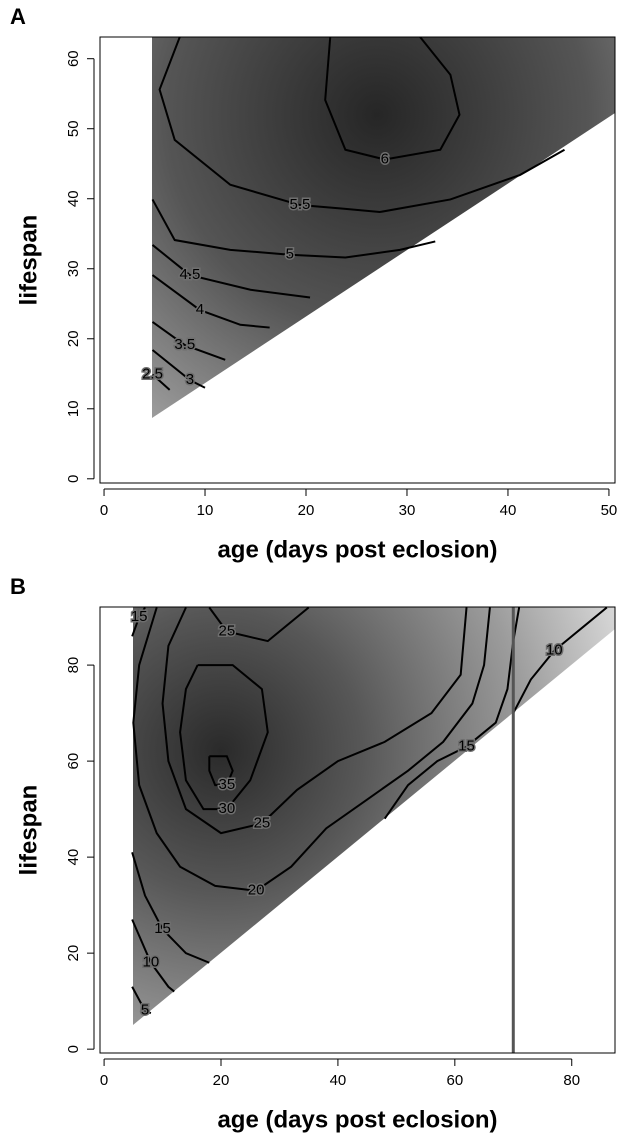  What do you see at coordinates (300, 204) in the screenshot?
I see `contour-label: 5.5` at bounding box center [300, 204].